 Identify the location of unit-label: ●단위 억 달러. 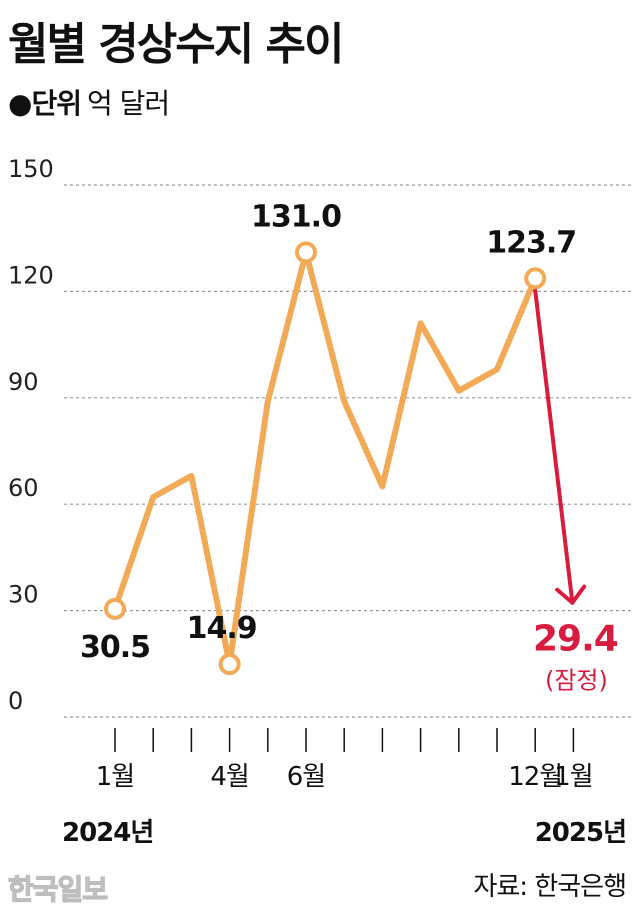
(89, 102).